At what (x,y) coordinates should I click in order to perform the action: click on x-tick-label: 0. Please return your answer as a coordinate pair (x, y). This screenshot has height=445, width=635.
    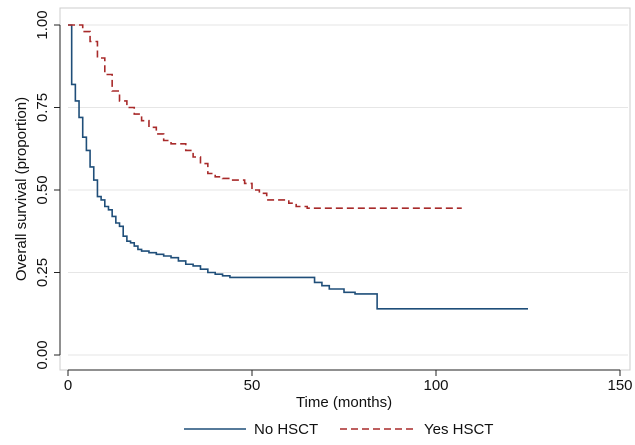
    Looking at the image, I should click on (68, 385).